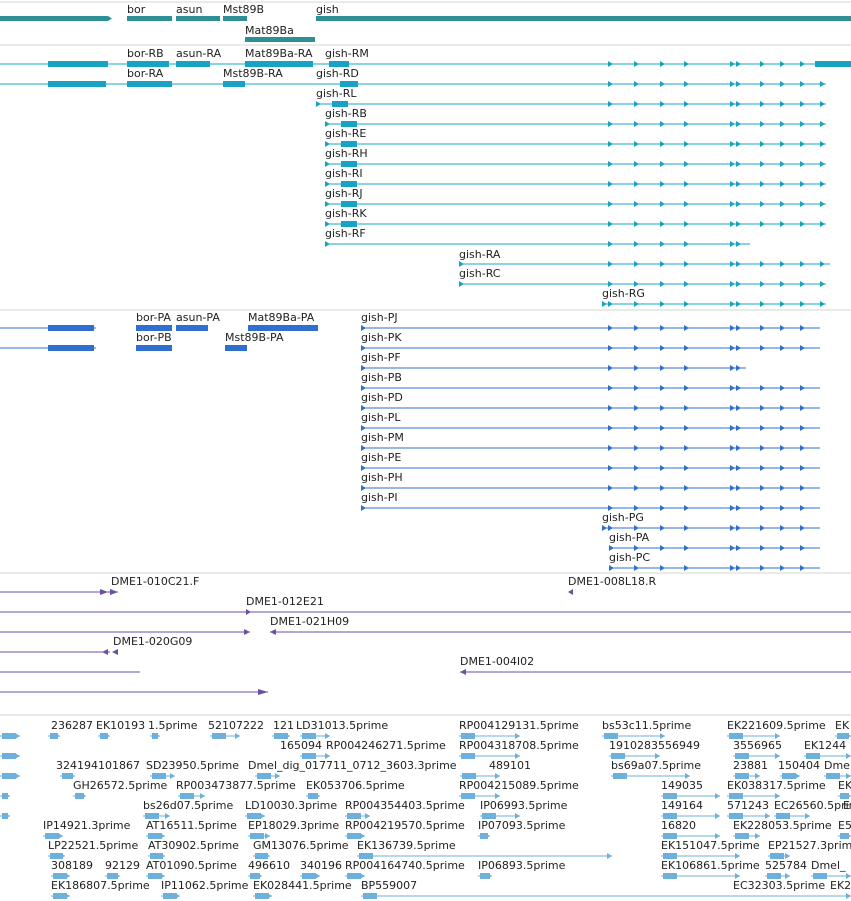 Image resolution: width=851 pixels, height=901 pixels. What do you see at coordinates (54, 18) in the screenshot?
I see `gene-feature` at bounding box center [54, 18].